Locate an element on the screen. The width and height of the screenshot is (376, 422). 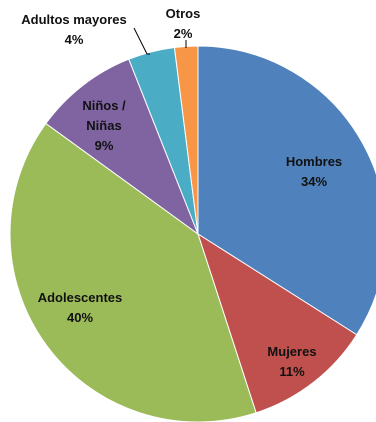
slice-label-adultos-mayores: Adultos mayores 4% is located at coordinates (73, 29).